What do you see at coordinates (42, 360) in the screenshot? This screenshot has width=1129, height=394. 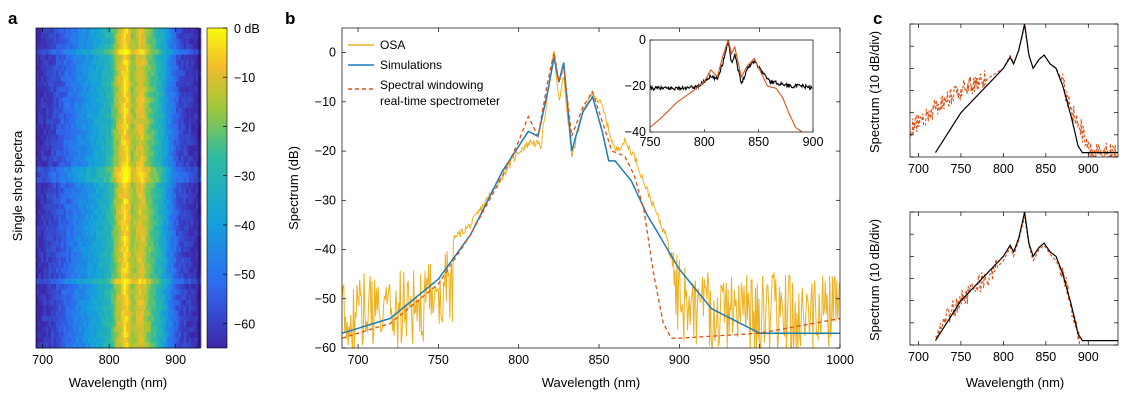 I see `panel-a-x-tick-label: 700` at bounding box center [42, 360].